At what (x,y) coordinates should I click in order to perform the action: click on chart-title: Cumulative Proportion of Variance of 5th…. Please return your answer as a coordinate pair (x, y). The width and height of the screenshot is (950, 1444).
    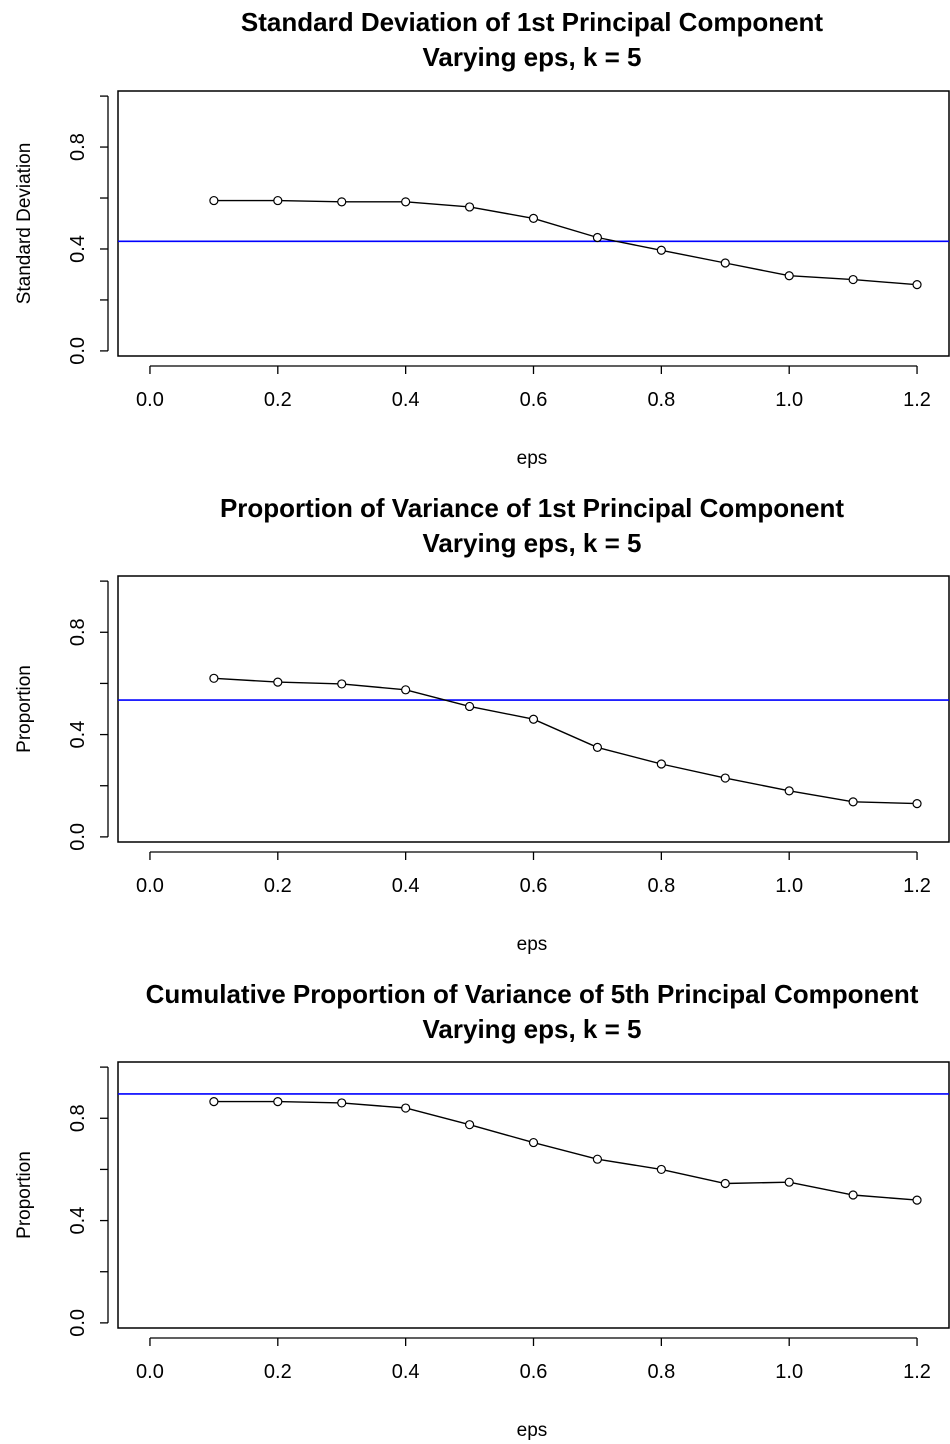
    Looking at the image, I should click on (532, 994).